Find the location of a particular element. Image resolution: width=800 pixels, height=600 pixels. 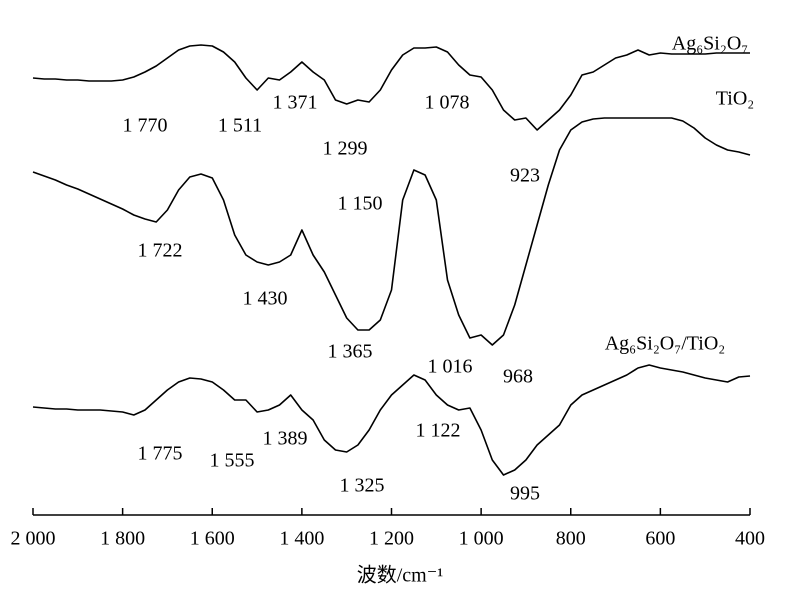

x-tick-label: 1 400 is located at coordinates (301, 539).